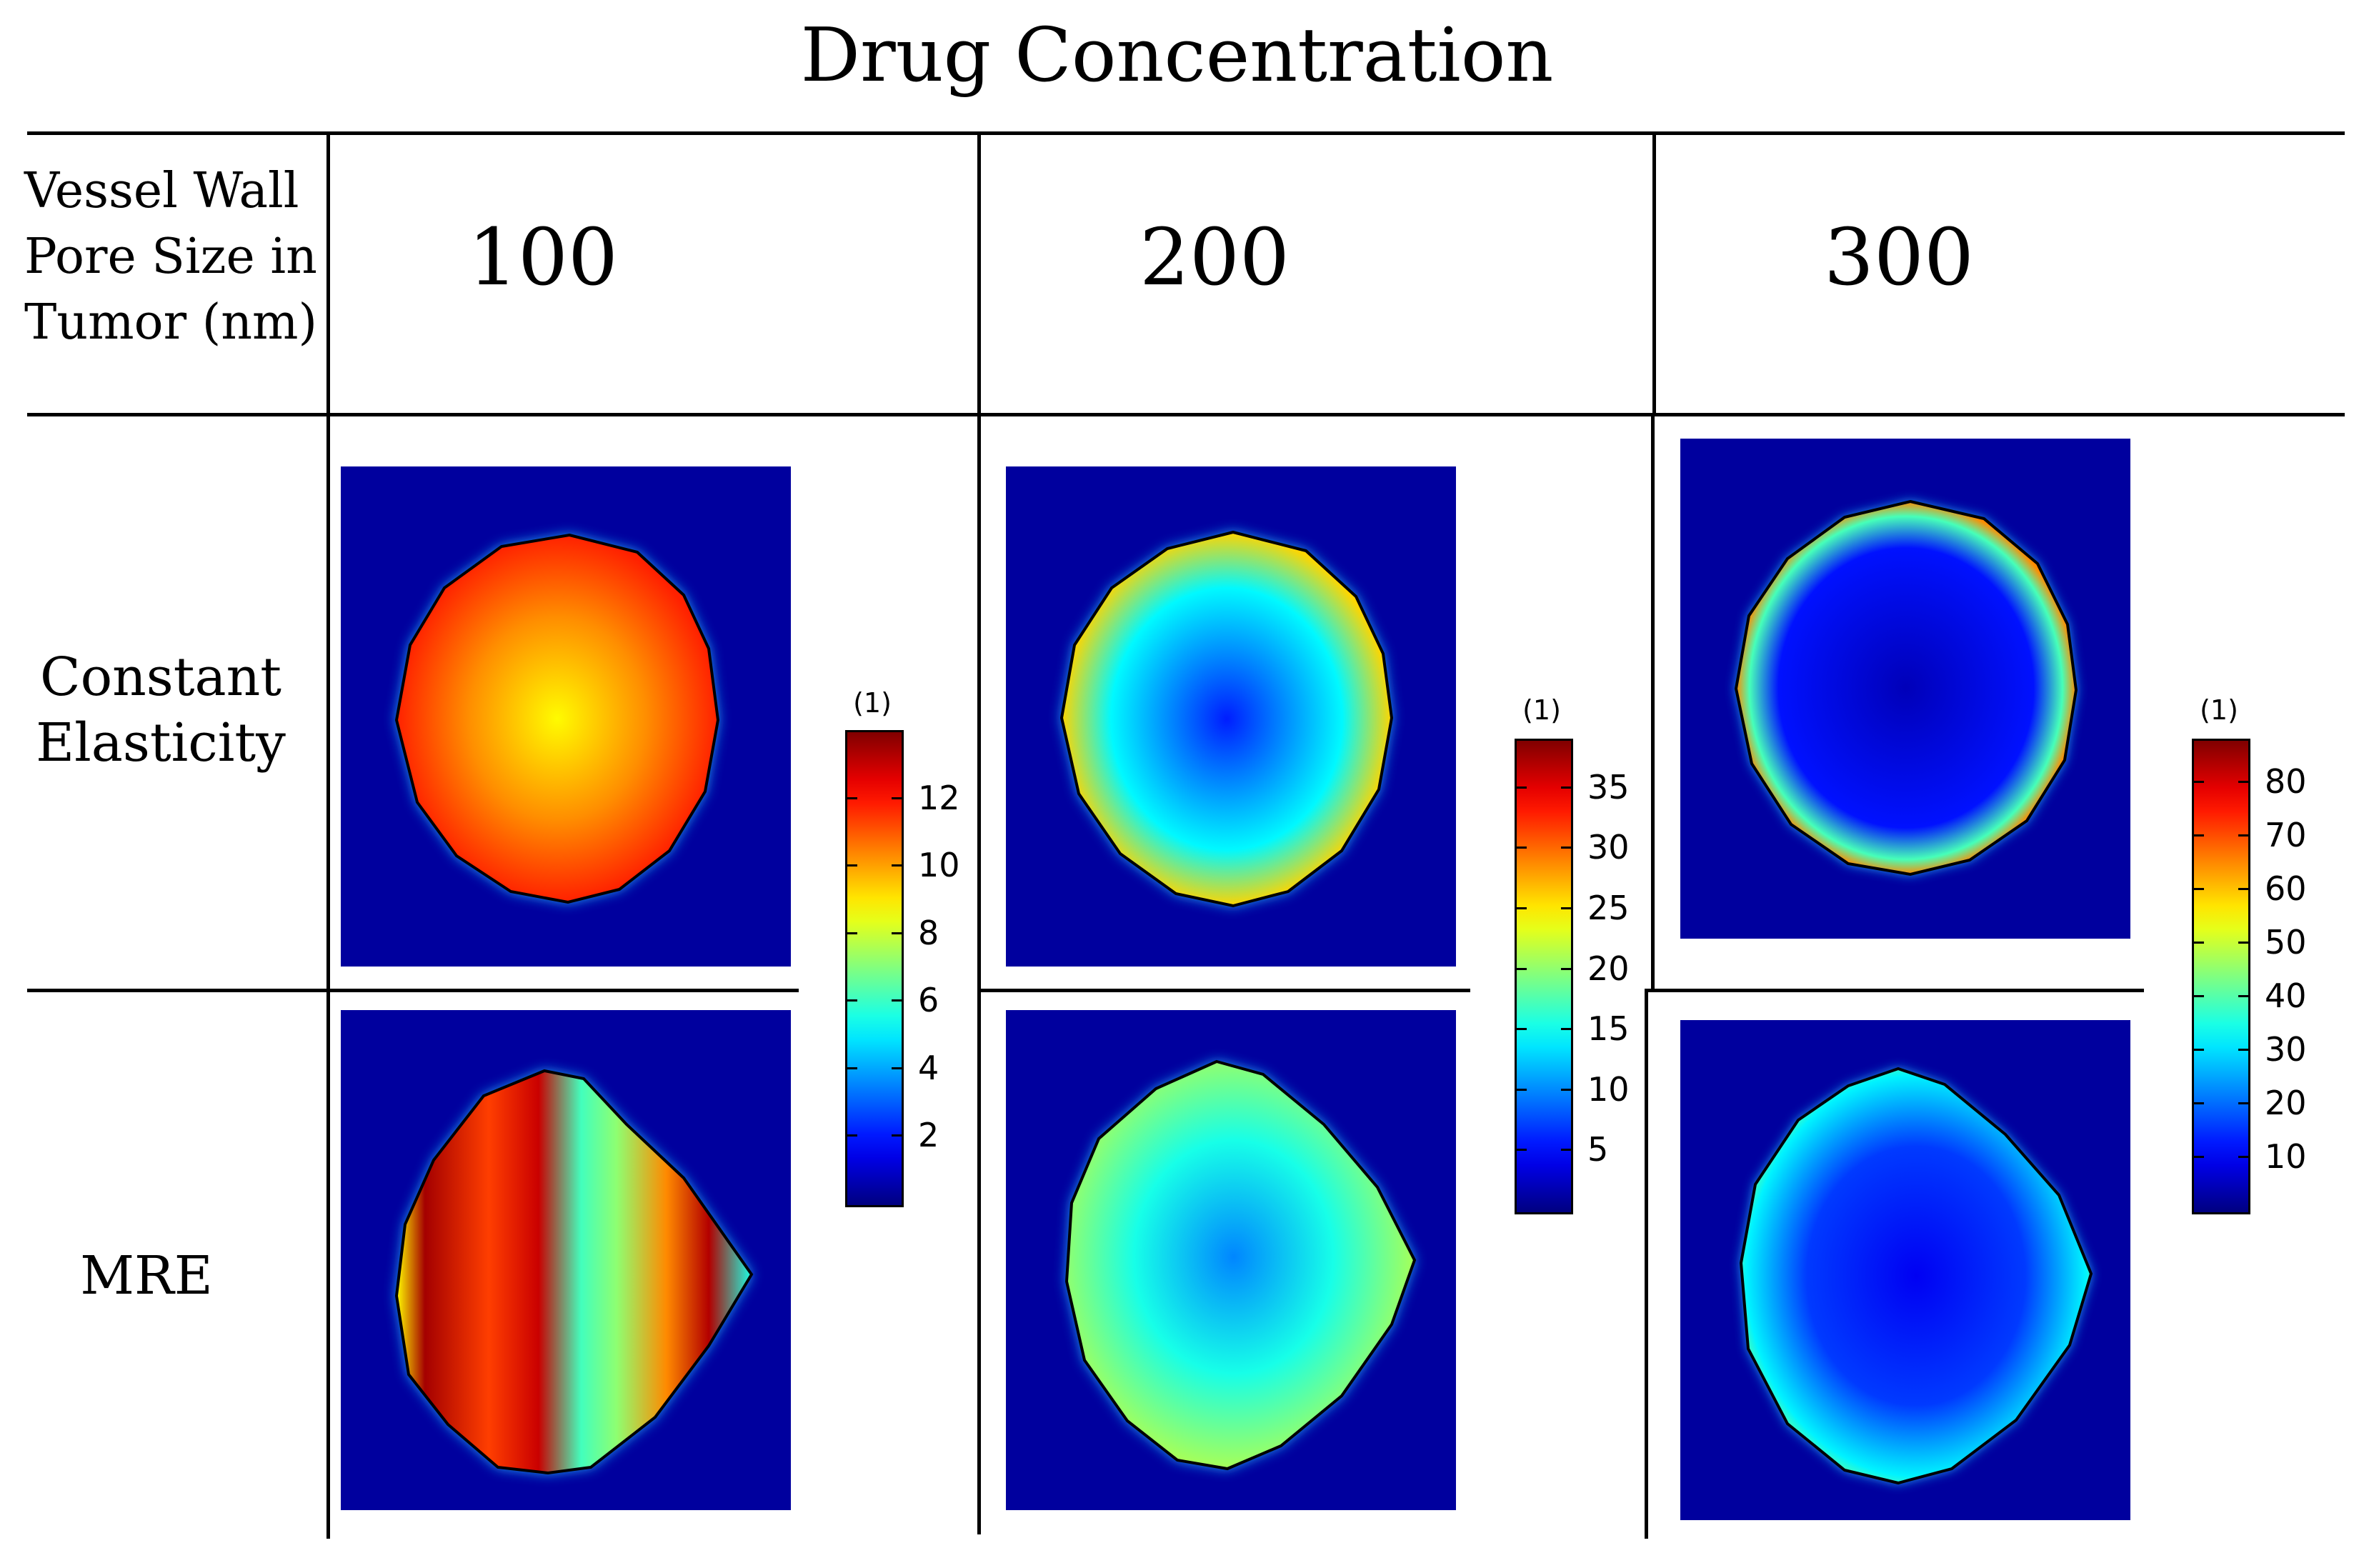  I want to click on colorbar-tick-label: 5, so click(1598, 1149).